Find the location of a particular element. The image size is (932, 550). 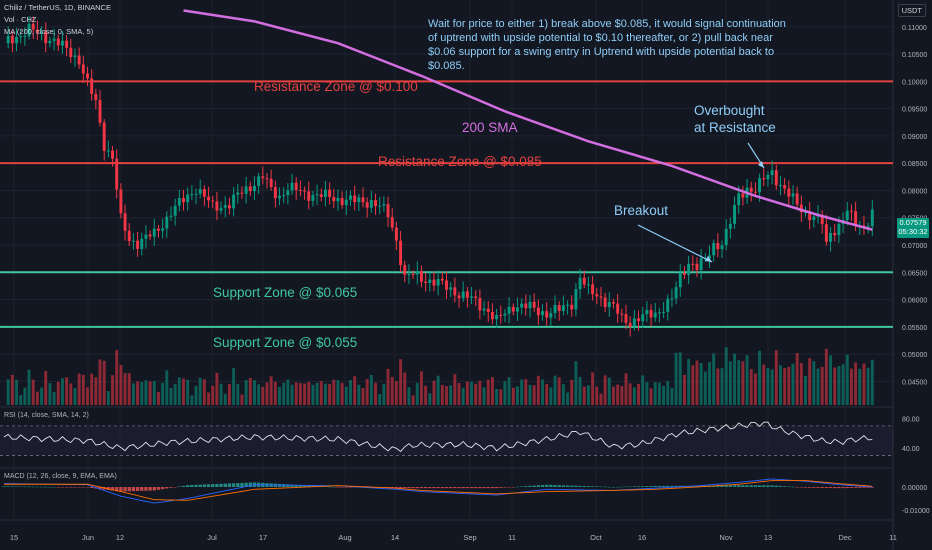

price-tick-label: 0.09500 is located at coordinates (914, 110).